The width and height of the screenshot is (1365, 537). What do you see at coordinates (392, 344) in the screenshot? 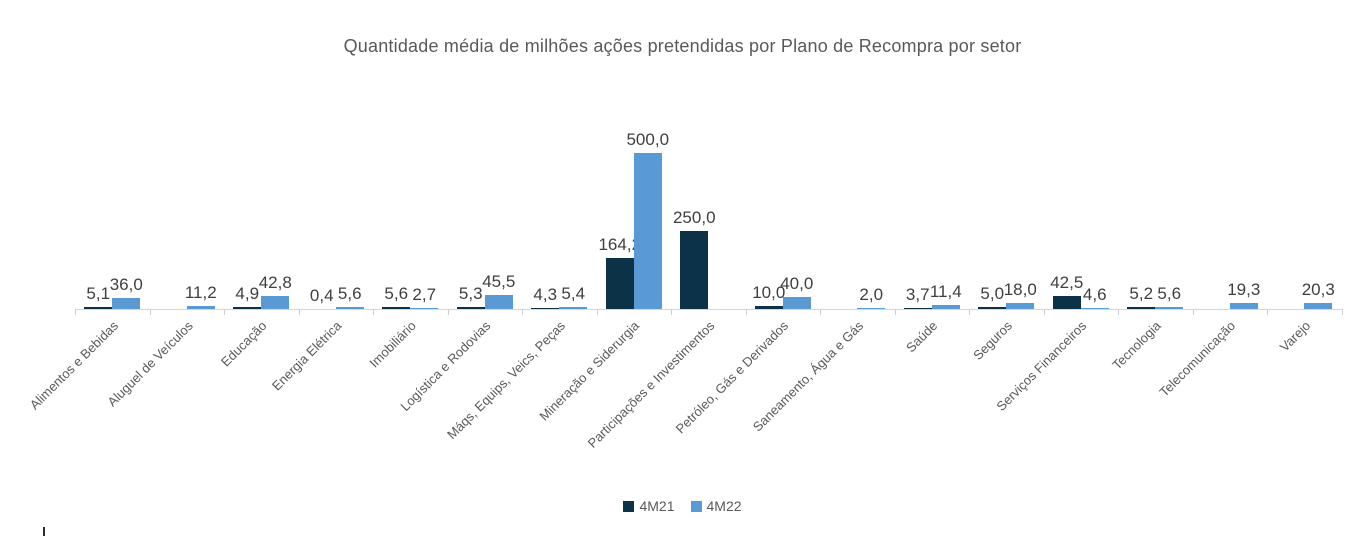
I see `x-axis-label: Imobiliário` at bounding box center [392, 344].